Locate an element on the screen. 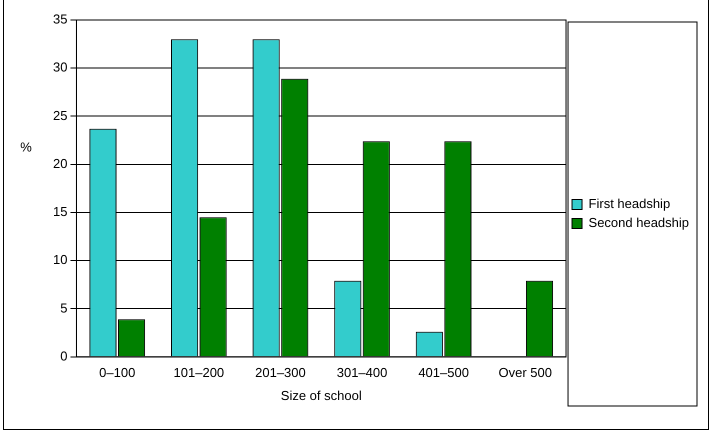  y-tick-label: 30 is located at coordinates (60, 67).